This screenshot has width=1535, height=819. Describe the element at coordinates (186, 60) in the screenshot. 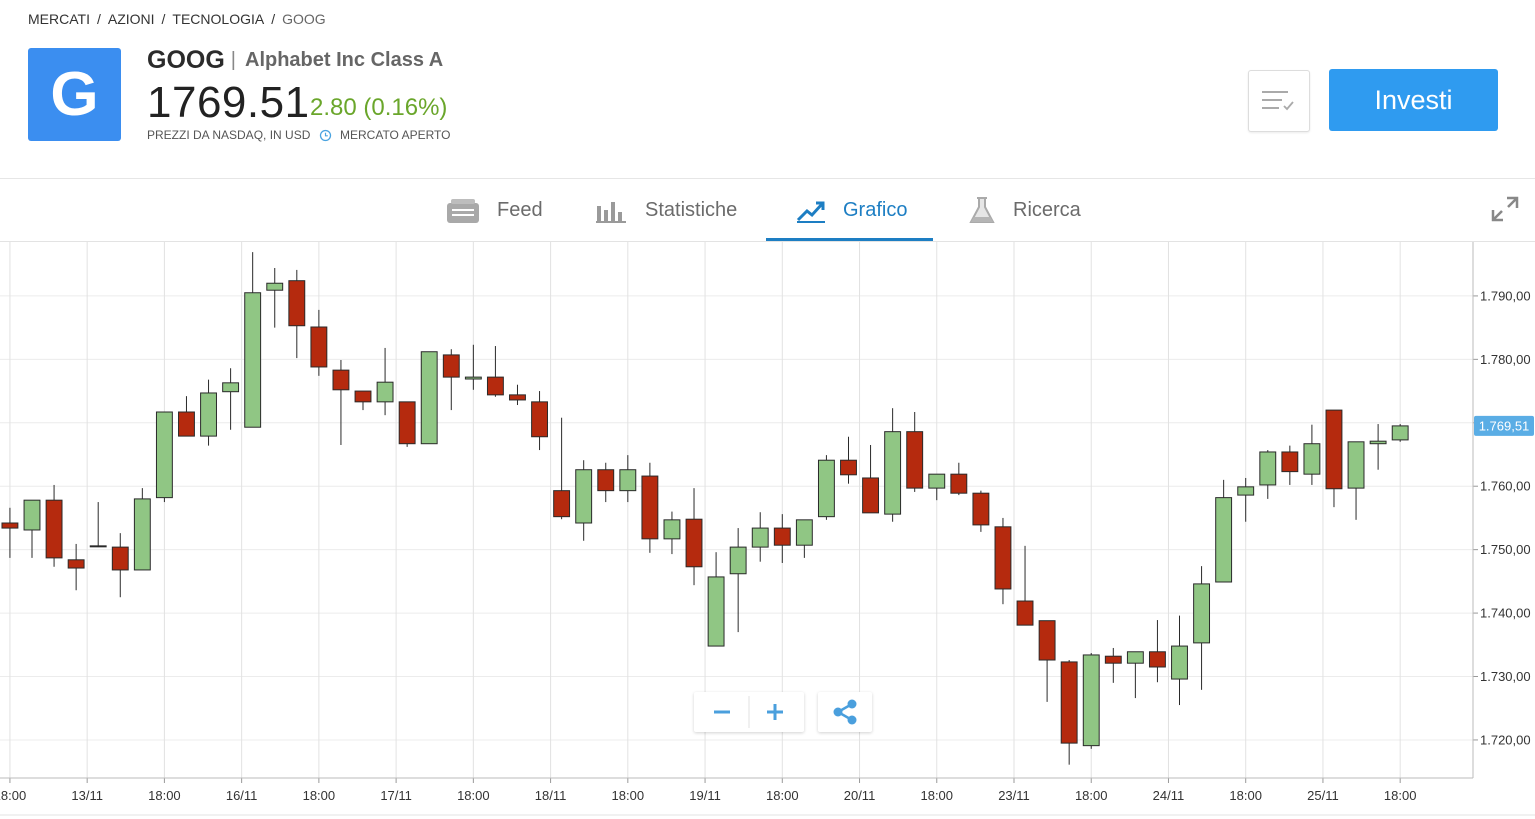

I see `symbol: GOOG` at that location.